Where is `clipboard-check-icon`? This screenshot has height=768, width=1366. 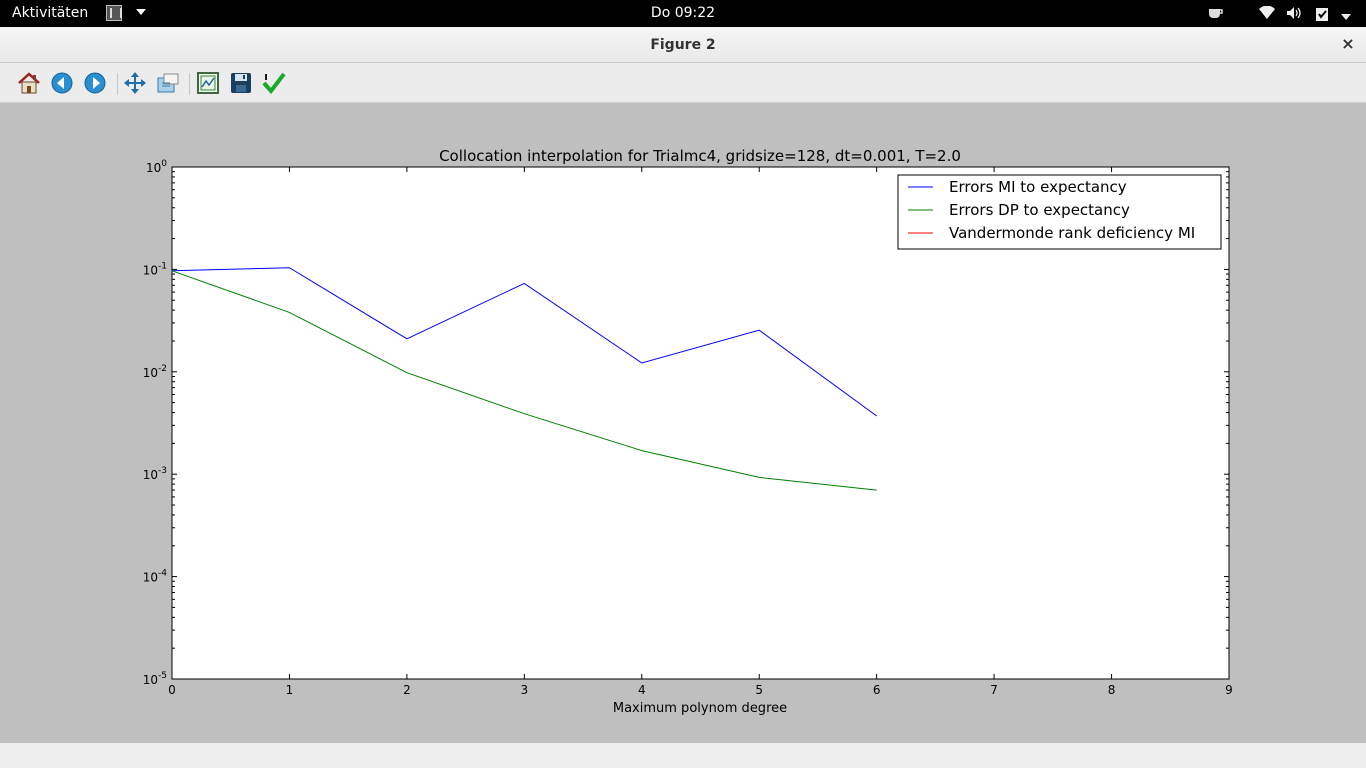 clipboard-check-icon is located at coordinates (1322, 13).